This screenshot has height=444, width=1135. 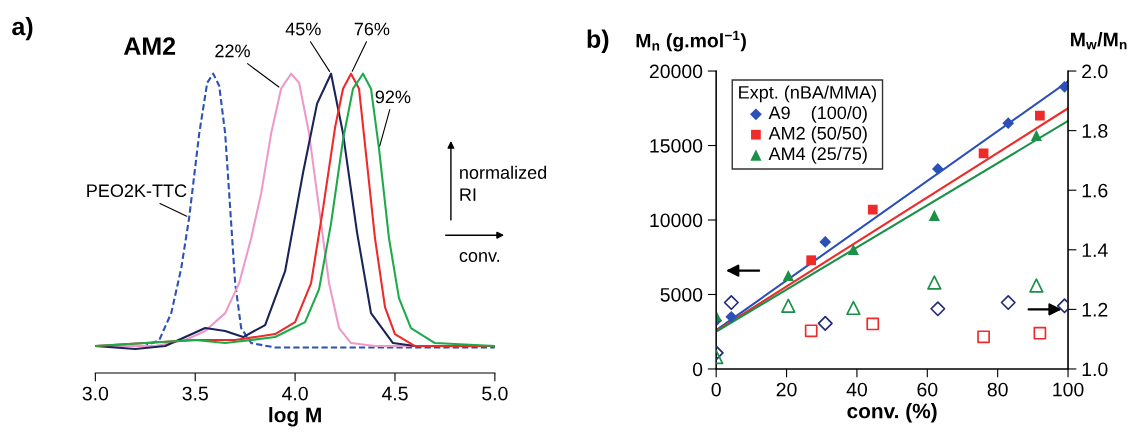 What do you see at coordinates (676, 220) in the screenshot?
I see `y-tick-label: 10000` at bounding box center [676, 220].